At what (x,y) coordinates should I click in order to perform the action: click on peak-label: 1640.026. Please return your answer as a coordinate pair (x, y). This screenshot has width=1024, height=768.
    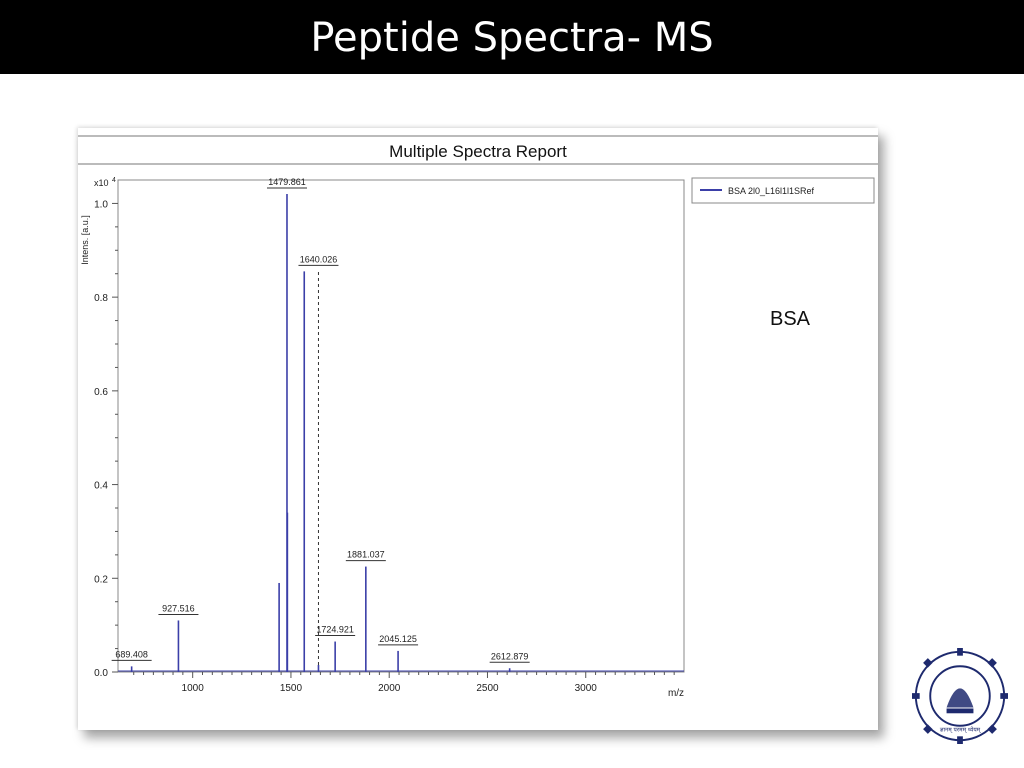
    Looking at the image, I should click on (319, 259).